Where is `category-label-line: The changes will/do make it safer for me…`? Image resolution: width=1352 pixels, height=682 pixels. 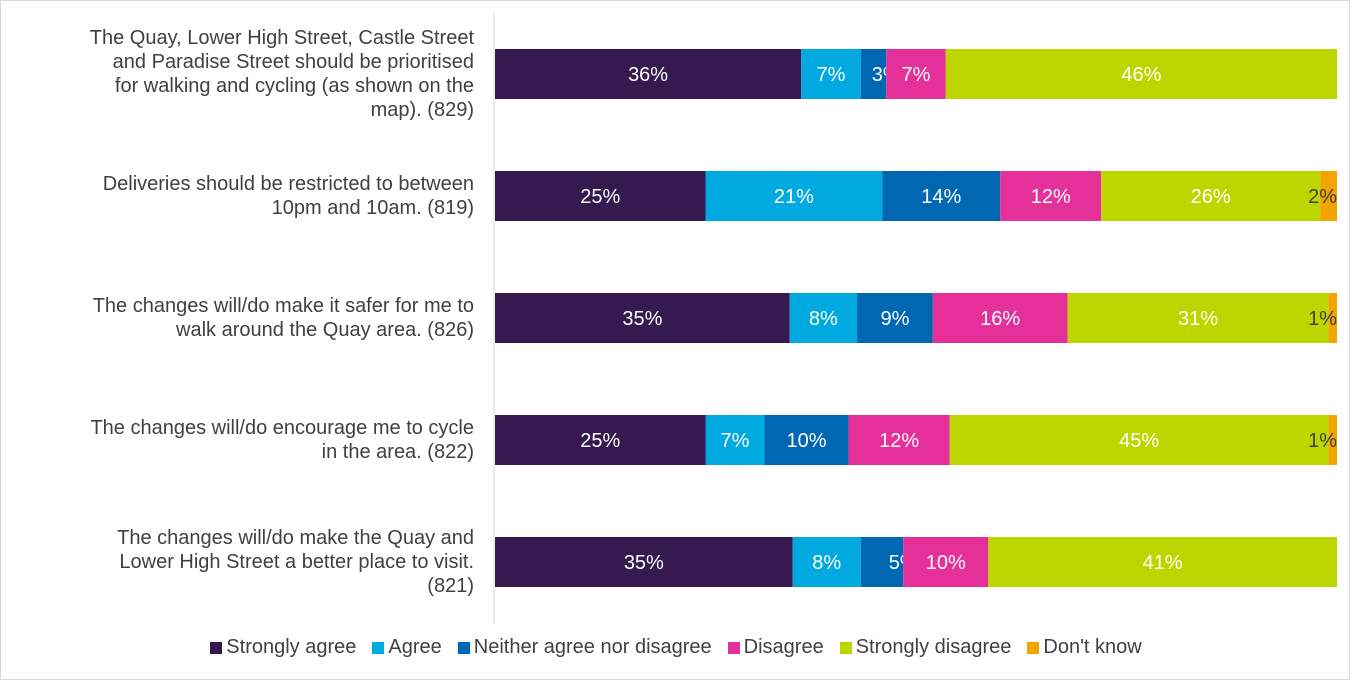
category-label-line: The changes will/do make it safer for me… is located at coordinates (283, 306).